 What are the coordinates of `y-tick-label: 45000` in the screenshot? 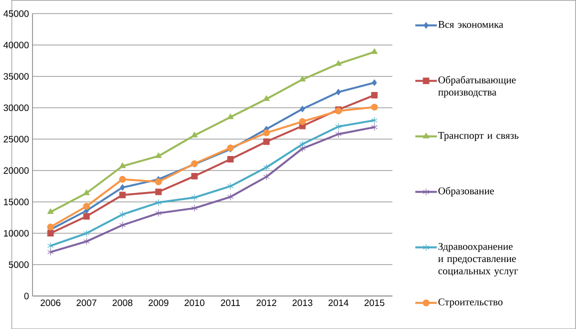 It's located at (16, 13).